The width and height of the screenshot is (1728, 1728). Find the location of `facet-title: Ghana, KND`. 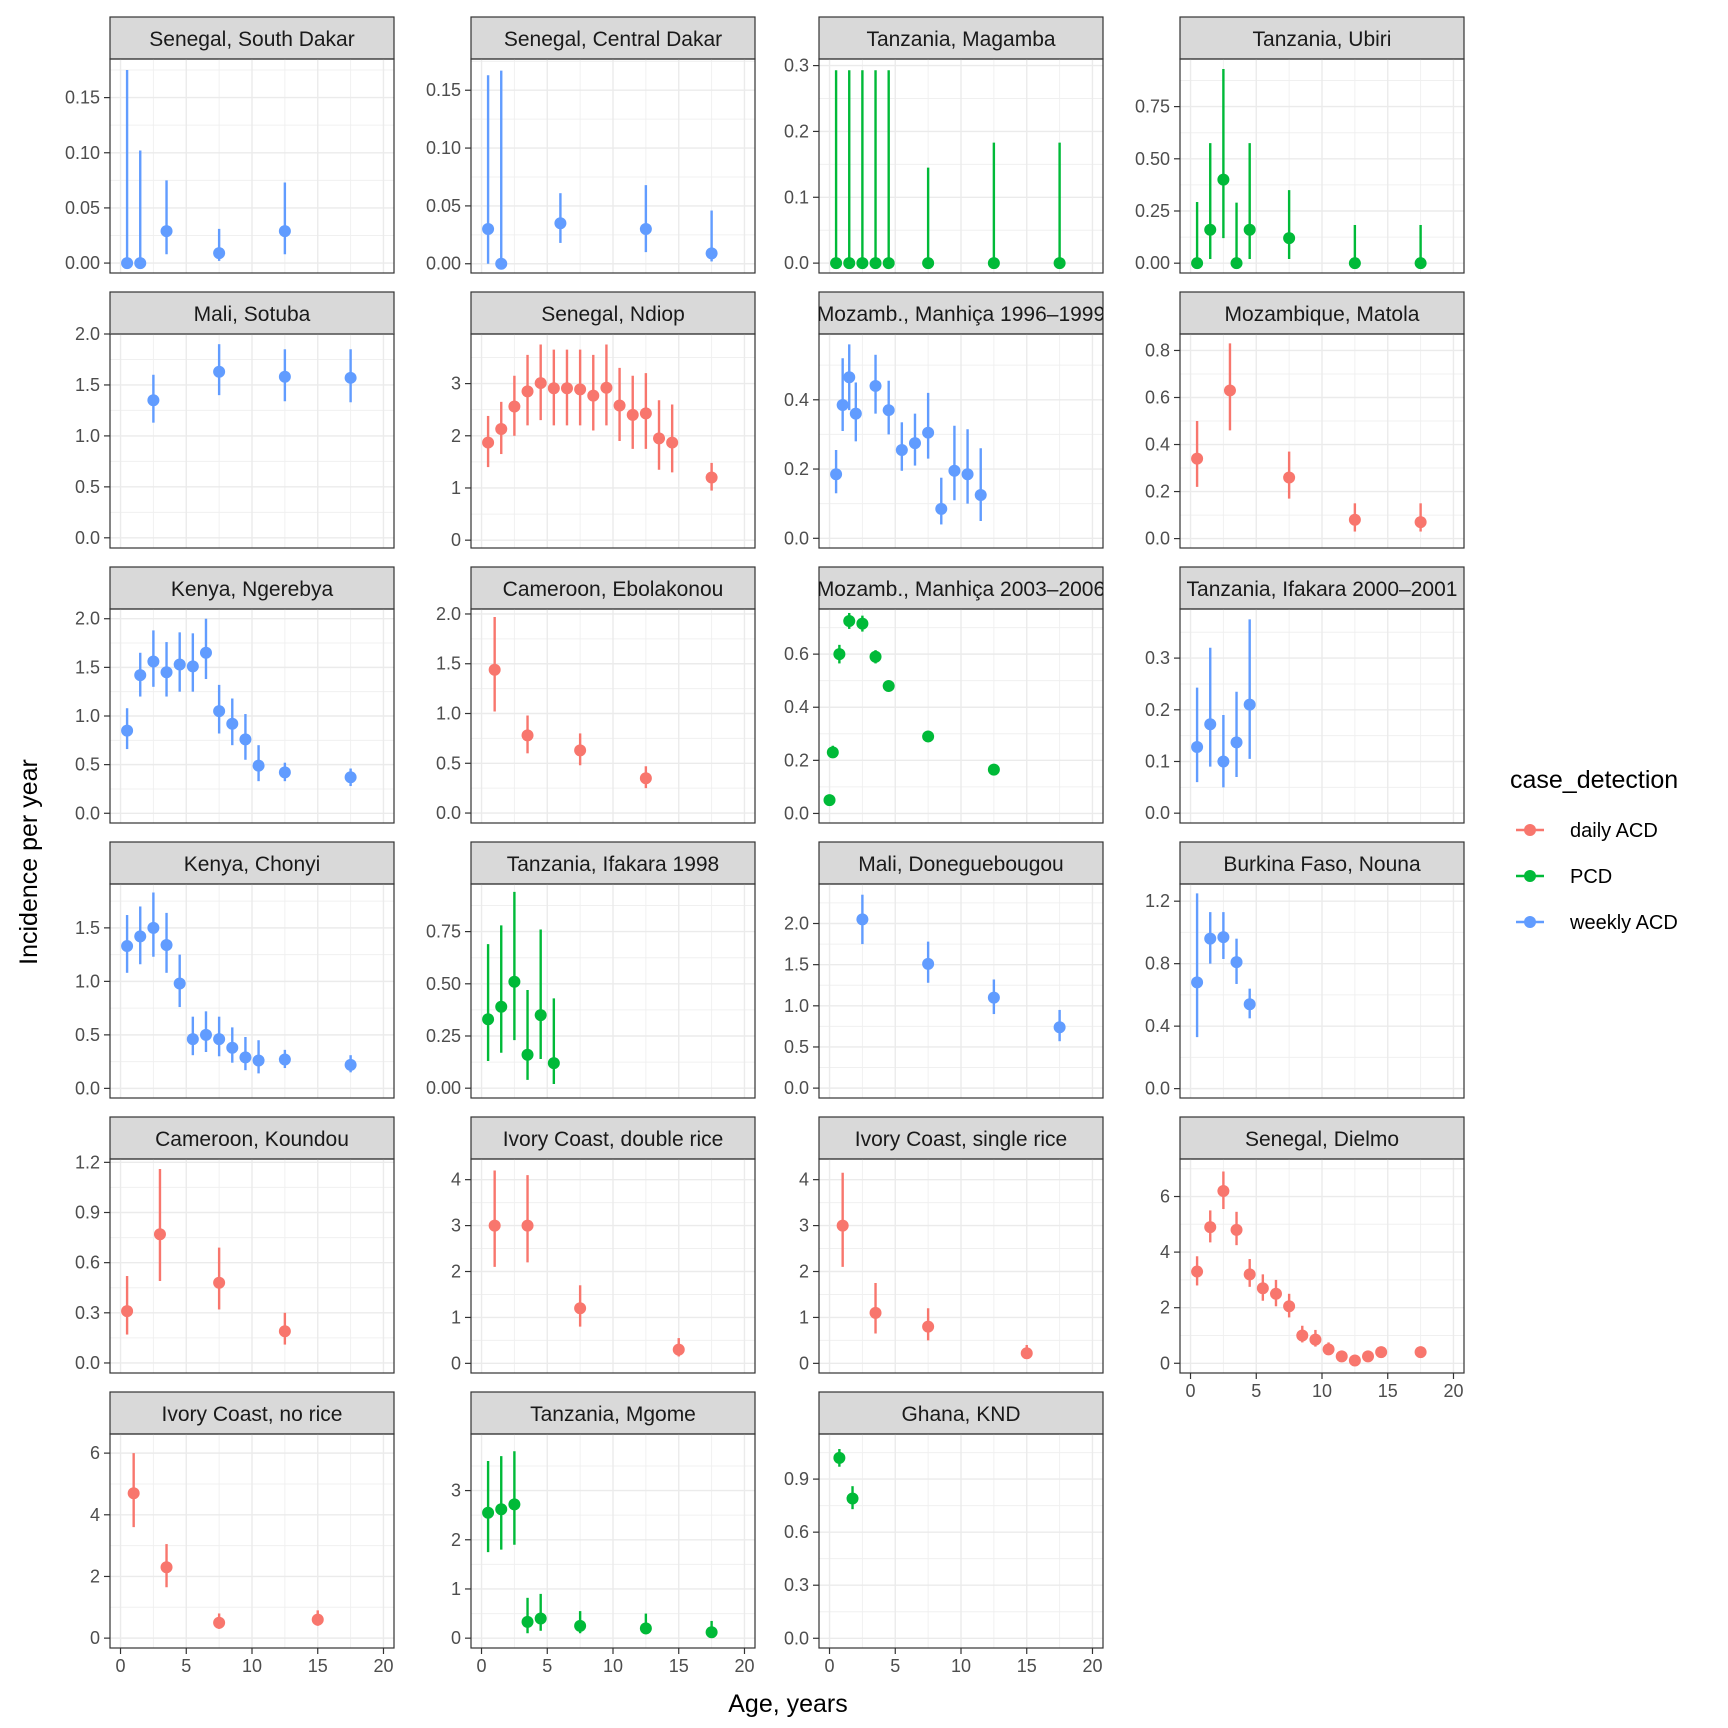

facet-title: Ghana, KND is located at coordinates (960, 1414).